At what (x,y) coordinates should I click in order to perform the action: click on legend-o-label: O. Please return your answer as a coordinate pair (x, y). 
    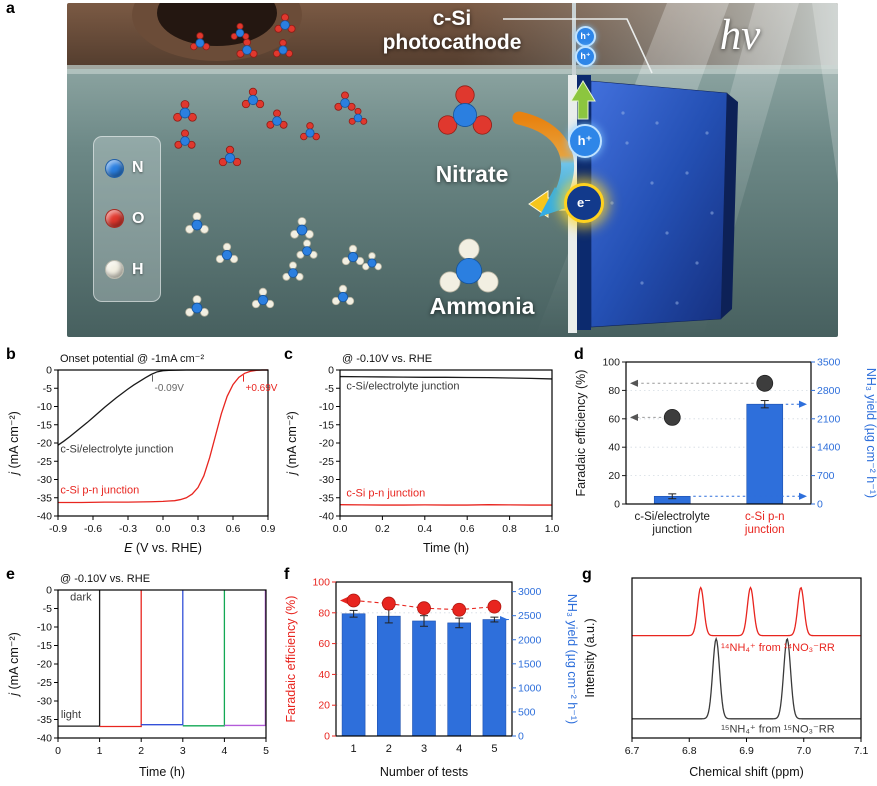
    Looking at the image, I should click on (138, 218).